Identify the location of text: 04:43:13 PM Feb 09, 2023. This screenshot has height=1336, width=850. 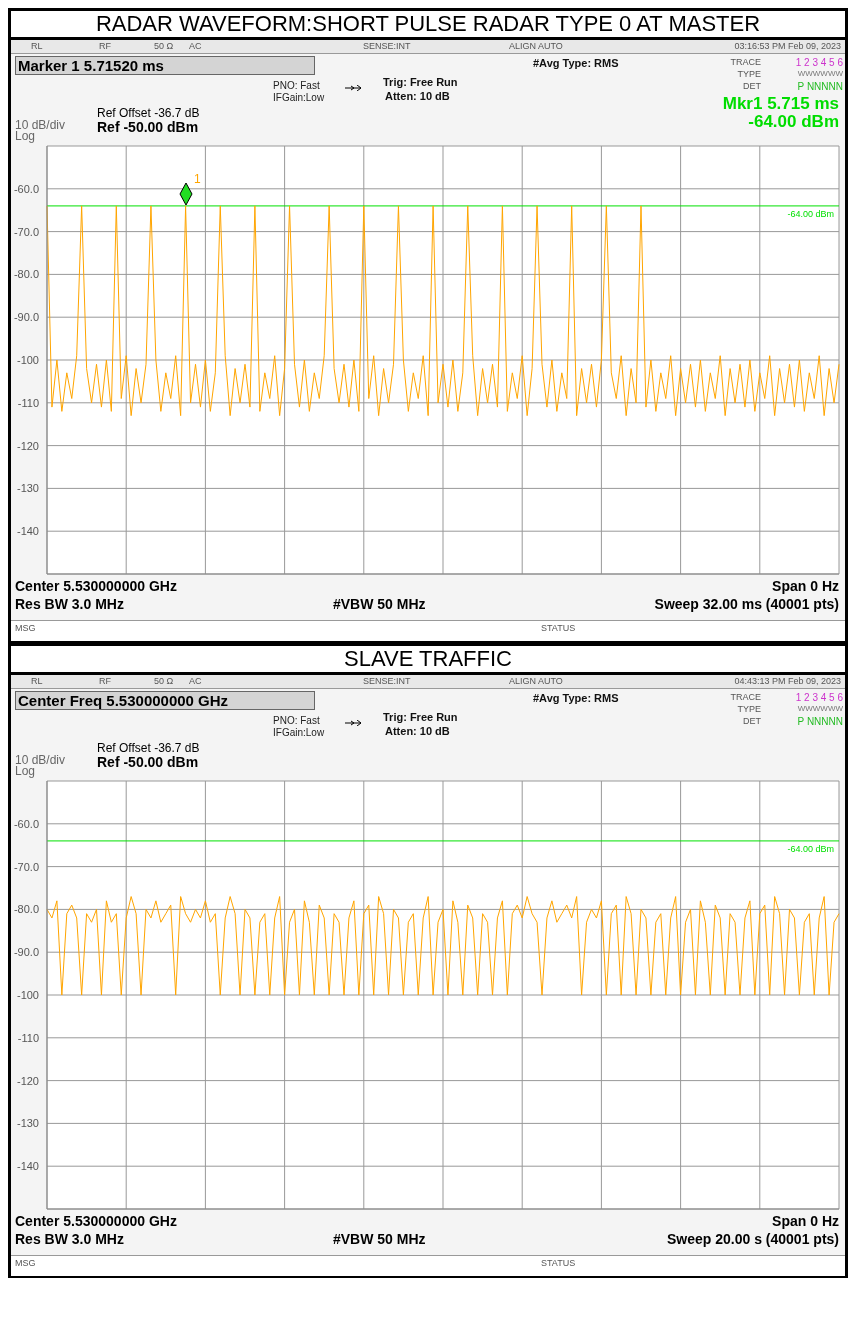
(787, 681).